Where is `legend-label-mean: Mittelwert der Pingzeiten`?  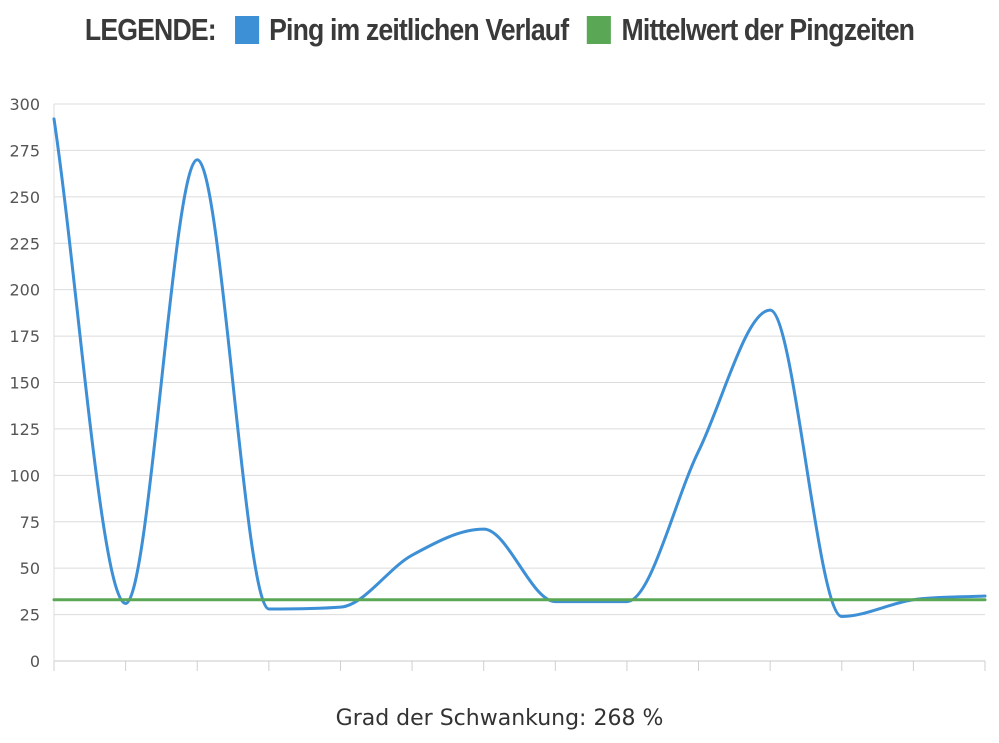 legend-label-mean: Mittelwert der Pingzeiten is located at coordinates (768, 29).